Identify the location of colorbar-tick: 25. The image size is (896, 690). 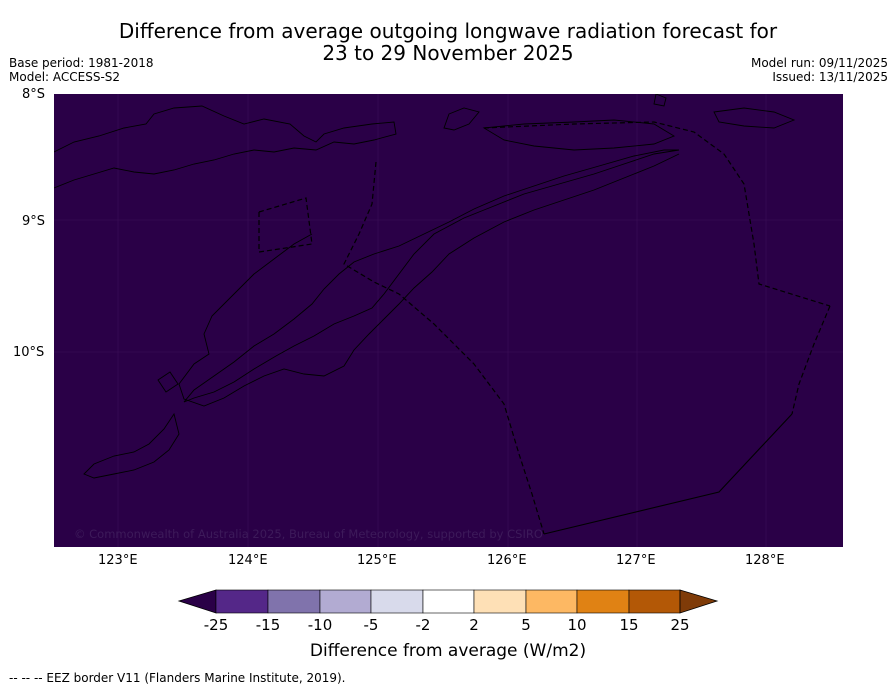
(680, 625).